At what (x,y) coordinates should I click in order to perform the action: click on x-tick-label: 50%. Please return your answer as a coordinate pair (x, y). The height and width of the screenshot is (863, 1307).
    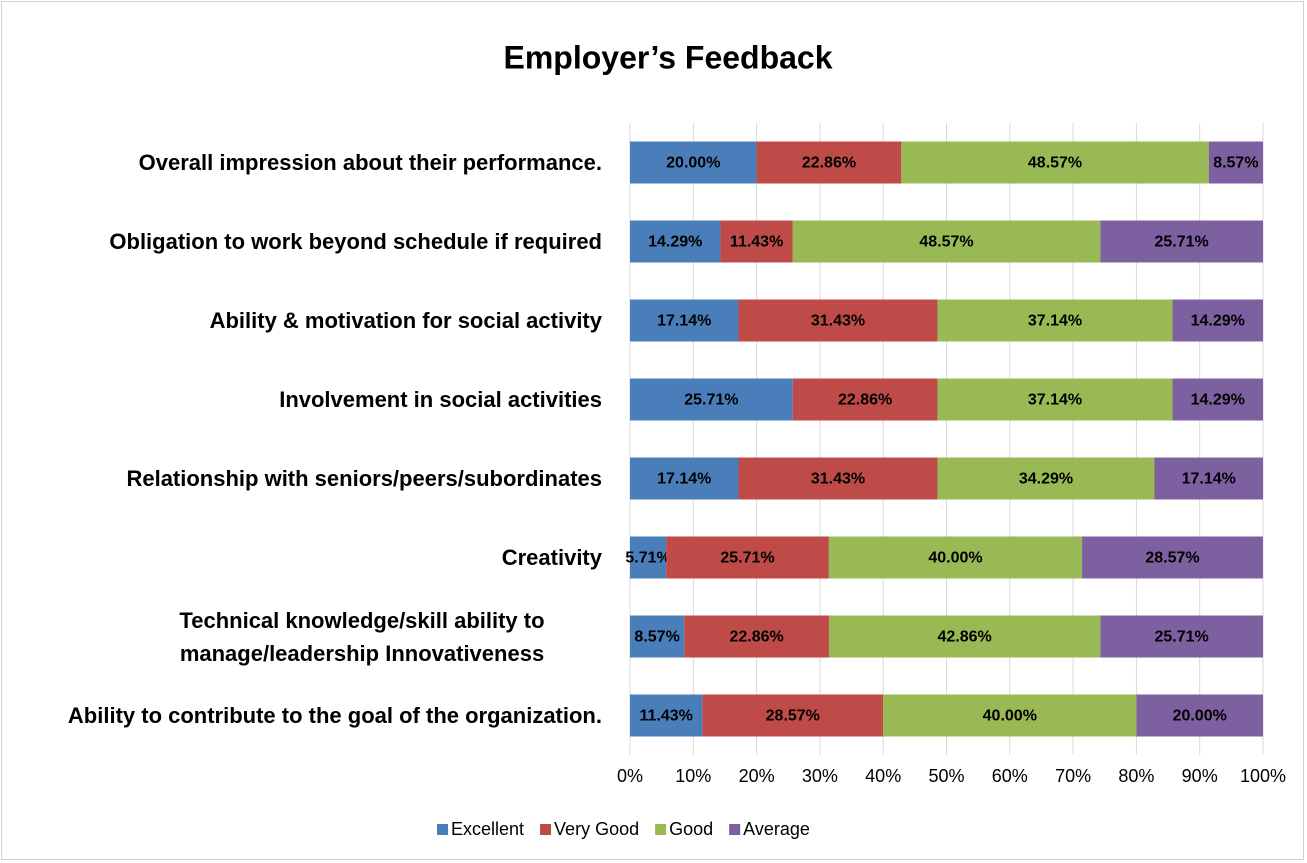
    Looking at the image, I should click on (946, 776).